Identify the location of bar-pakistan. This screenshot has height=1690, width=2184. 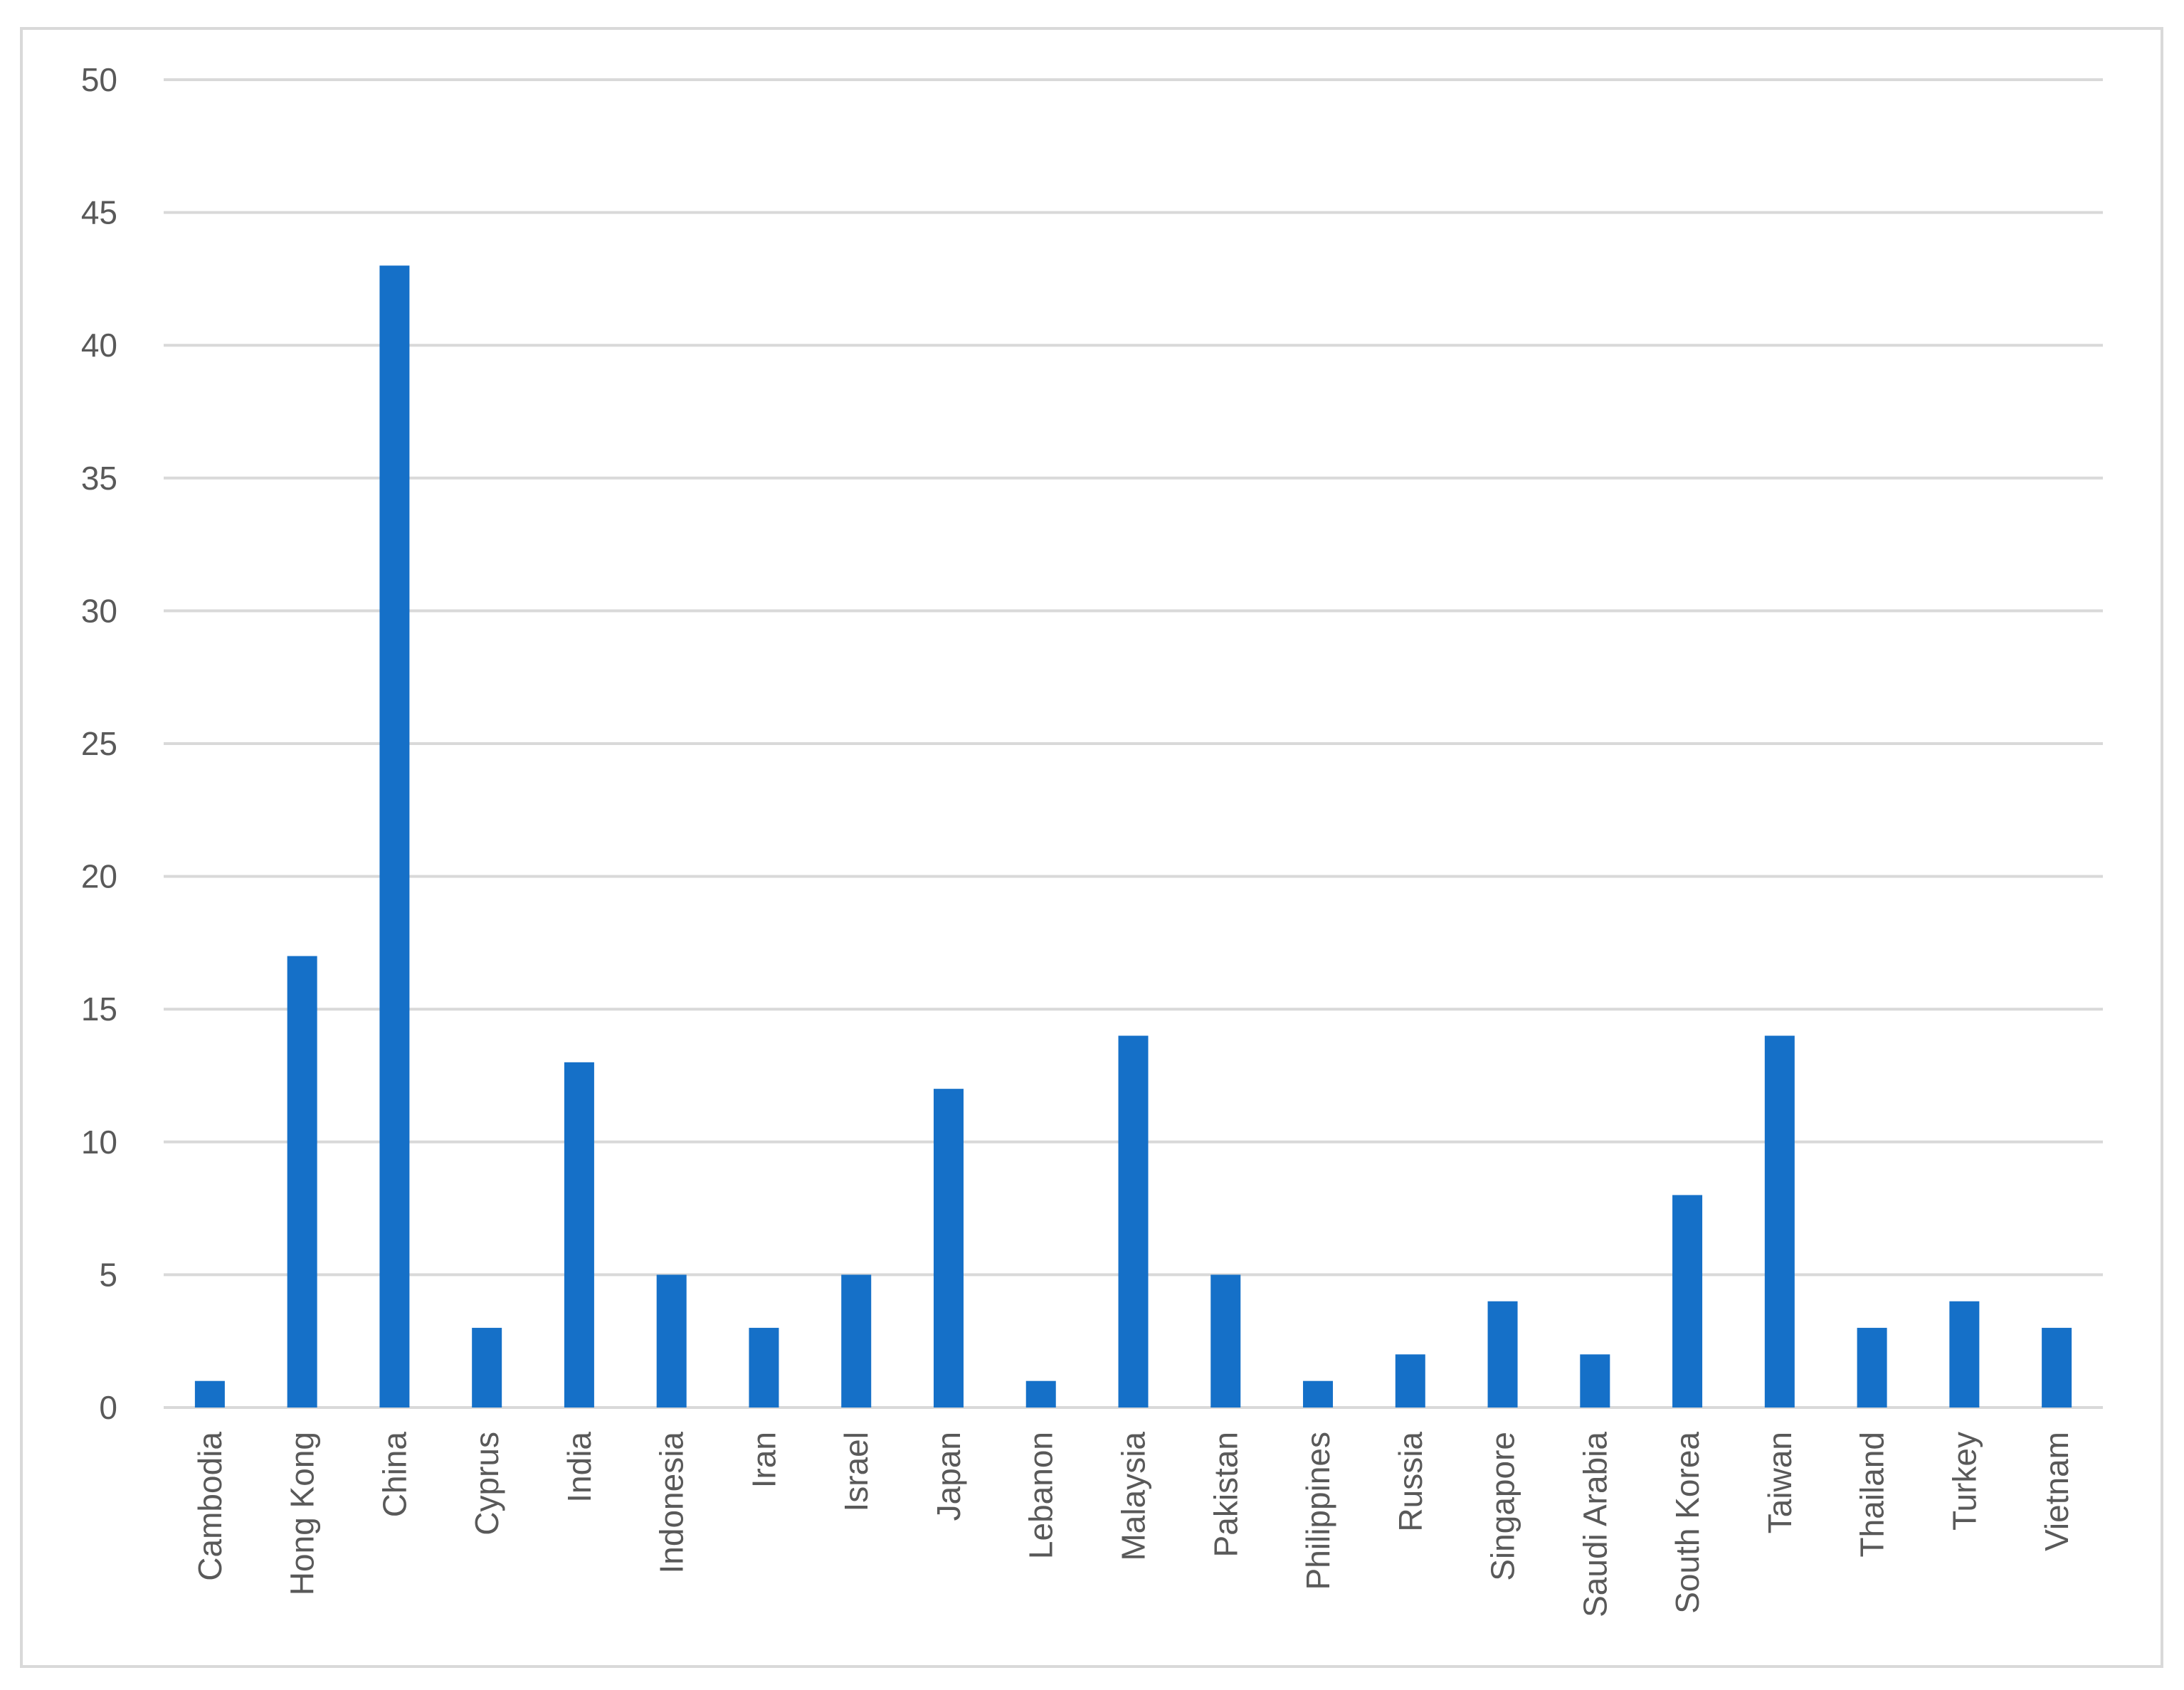
(1225, 1341).